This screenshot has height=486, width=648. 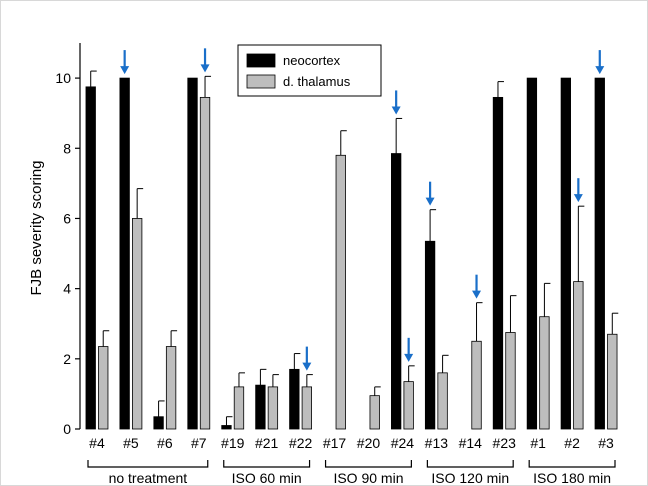 What do you see at coordinates (335, 443) in the screenshot?
I see `x-tick-label: #17` at bounding box center [335, 443].